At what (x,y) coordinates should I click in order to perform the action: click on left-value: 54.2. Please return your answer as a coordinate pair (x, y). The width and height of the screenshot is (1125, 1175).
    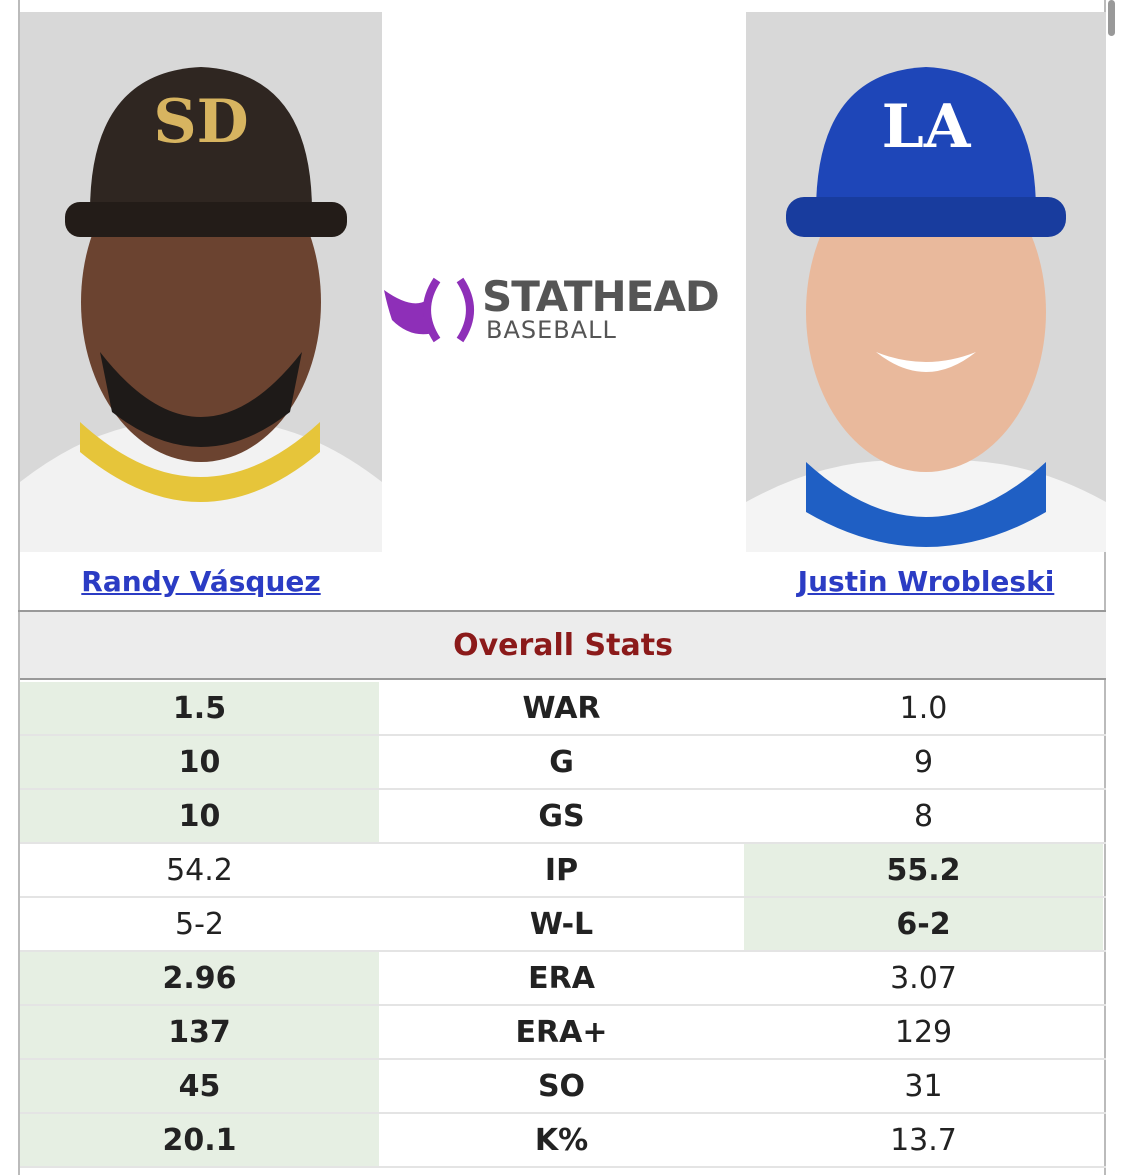
    Looking at the image, I should click on (199, 870).